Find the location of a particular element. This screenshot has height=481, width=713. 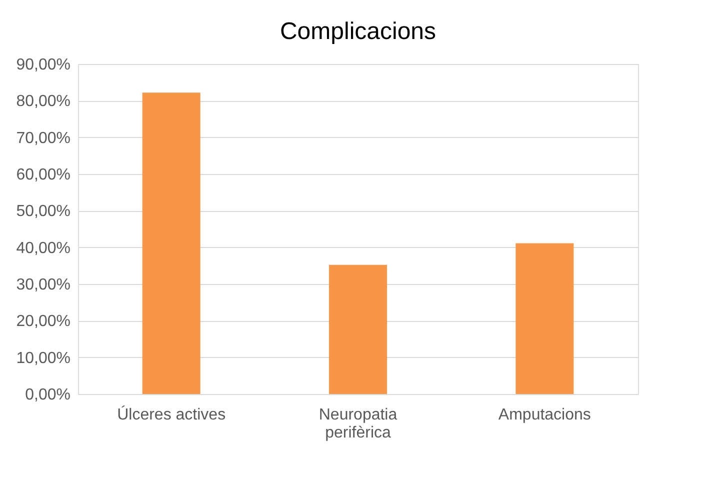

y-tick-label: 10,00% is located at coordinates (43, 358).